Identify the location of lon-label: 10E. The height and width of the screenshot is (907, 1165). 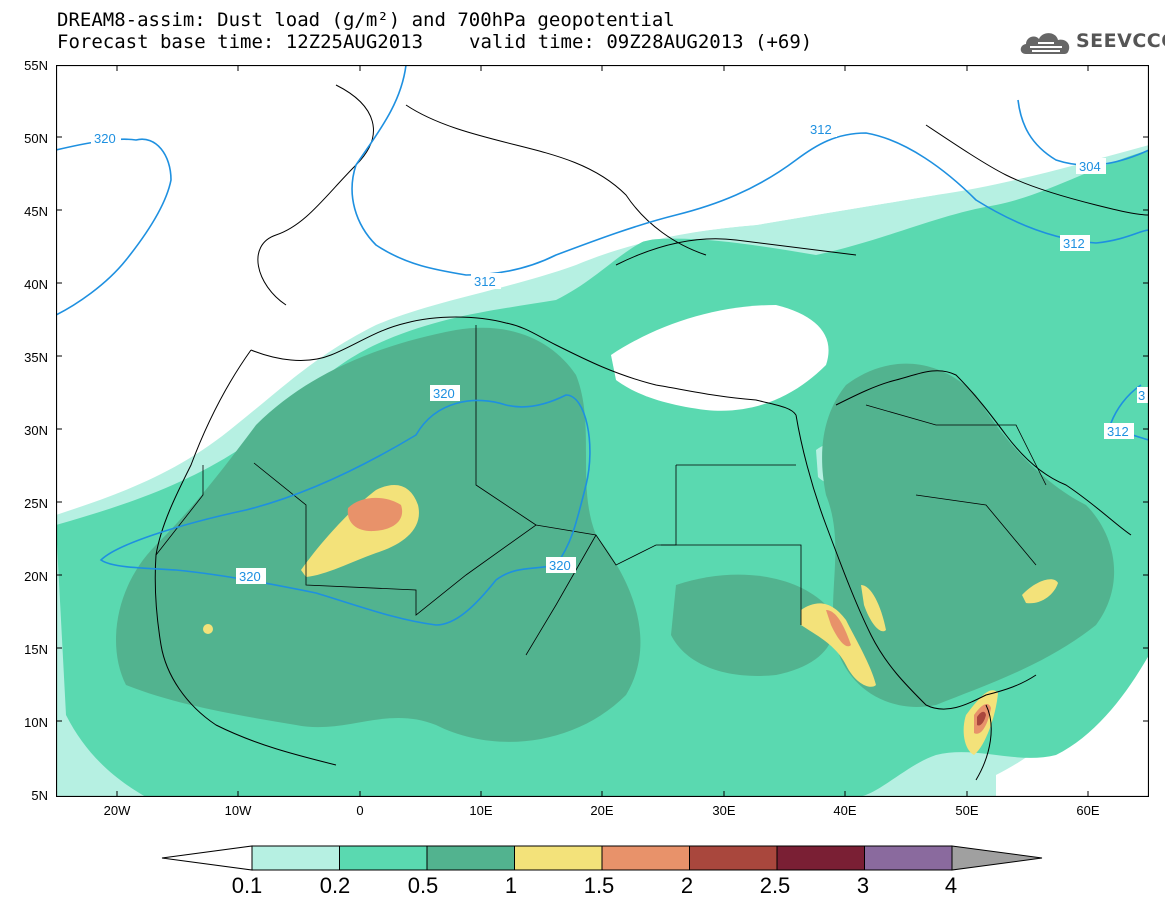
(481, 810).